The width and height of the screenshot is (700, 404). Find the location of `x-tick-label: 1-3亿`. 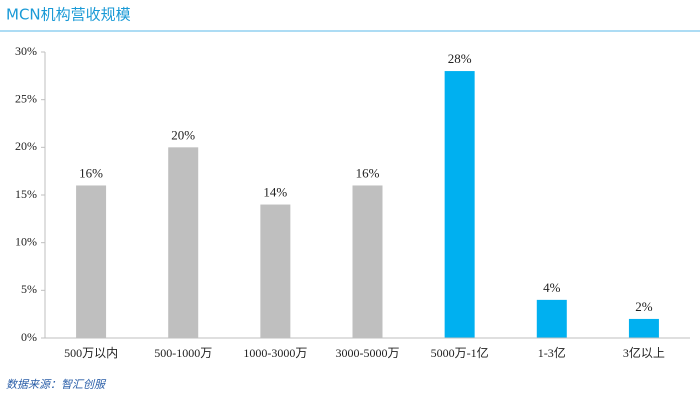

x-tick-label: 1-3亿 is located at coordinates (552, 352).